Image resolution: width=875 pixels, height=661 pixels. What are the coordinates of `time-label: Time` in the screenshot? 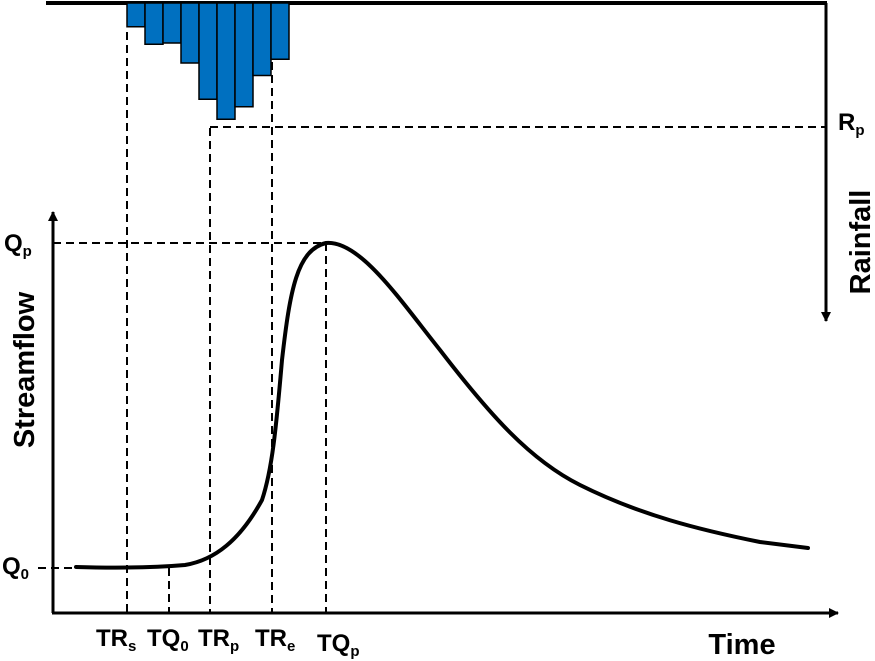 It's located at (741, 645).